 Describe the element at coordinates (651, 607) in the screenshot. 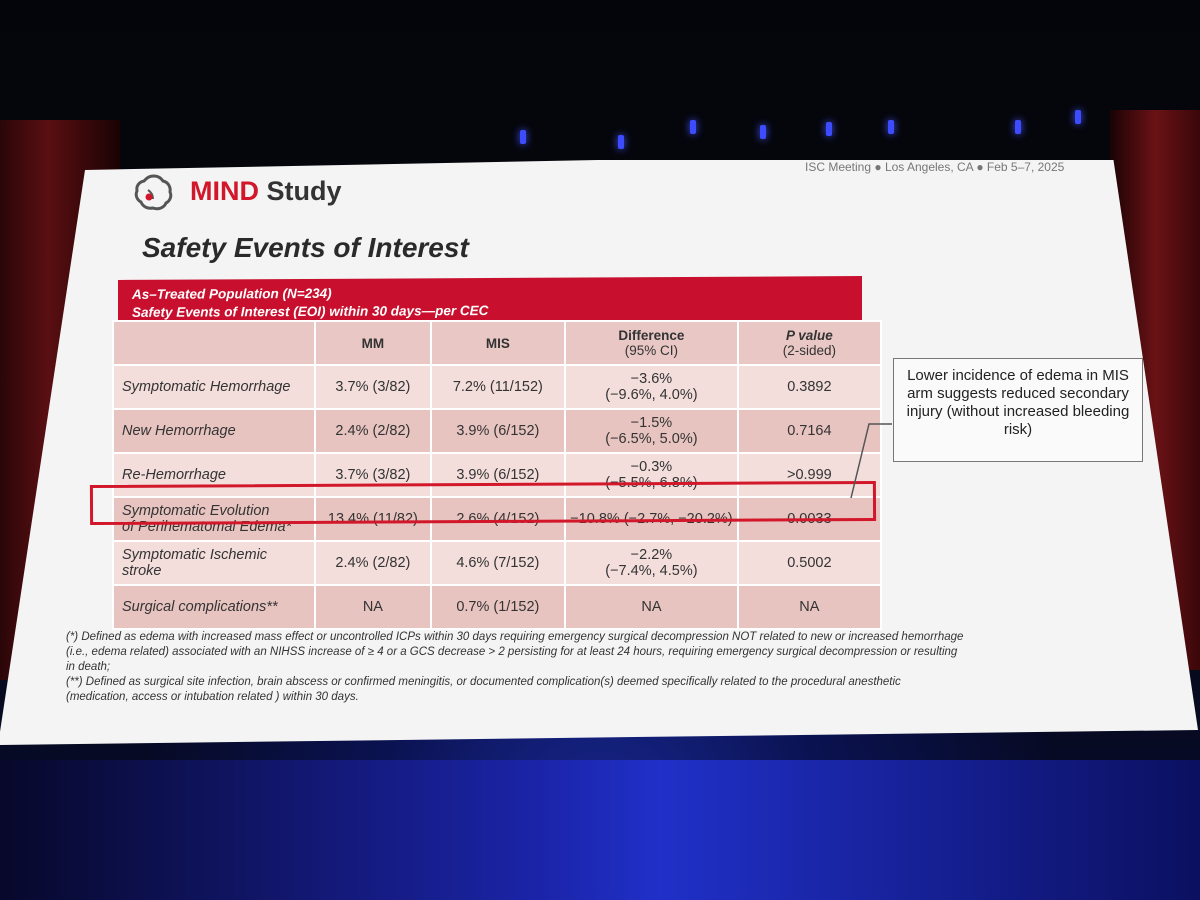

I see `difference-cell: NA` at that location.